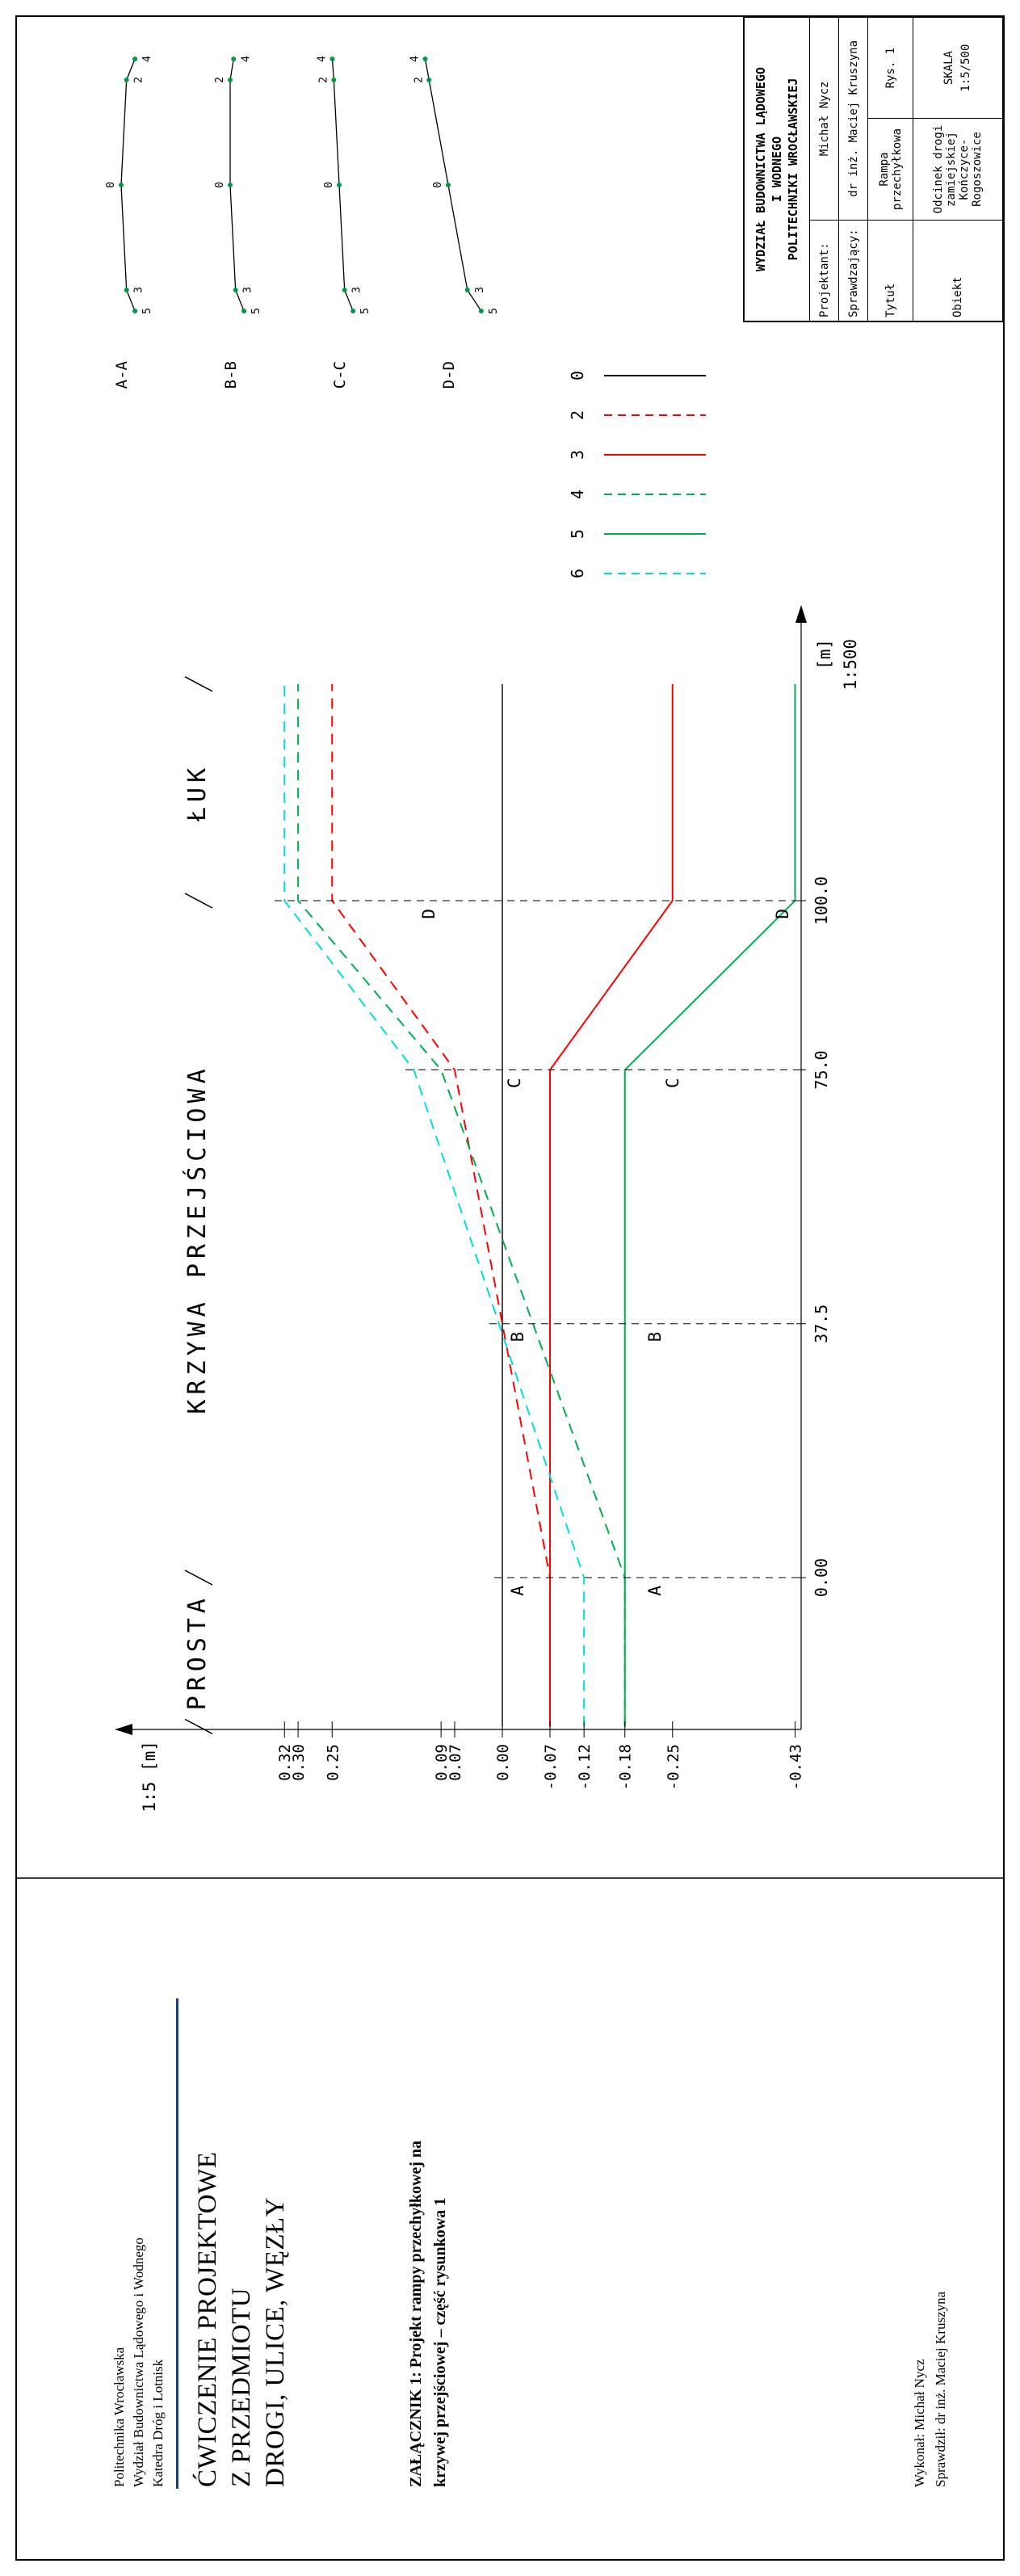 The image size is (1020, 2576). What do you see at coordinates (440, 2342) in the screenshot?
I see `attachment-line: krzywej przejściowej – część rysunkowa 1` at bounding box center [440, 2342].